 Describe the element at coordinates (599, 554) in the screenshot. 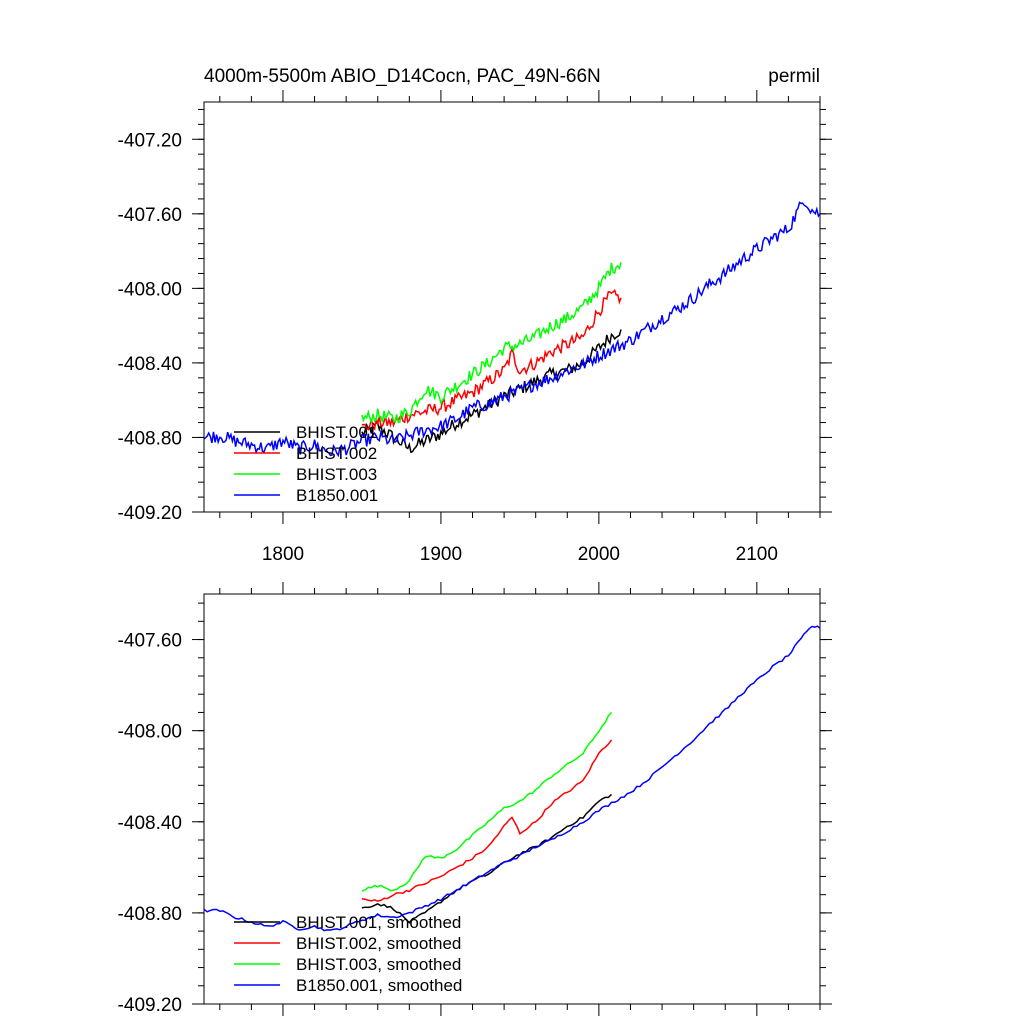

I see `x-tick-label: 2000` at that location.